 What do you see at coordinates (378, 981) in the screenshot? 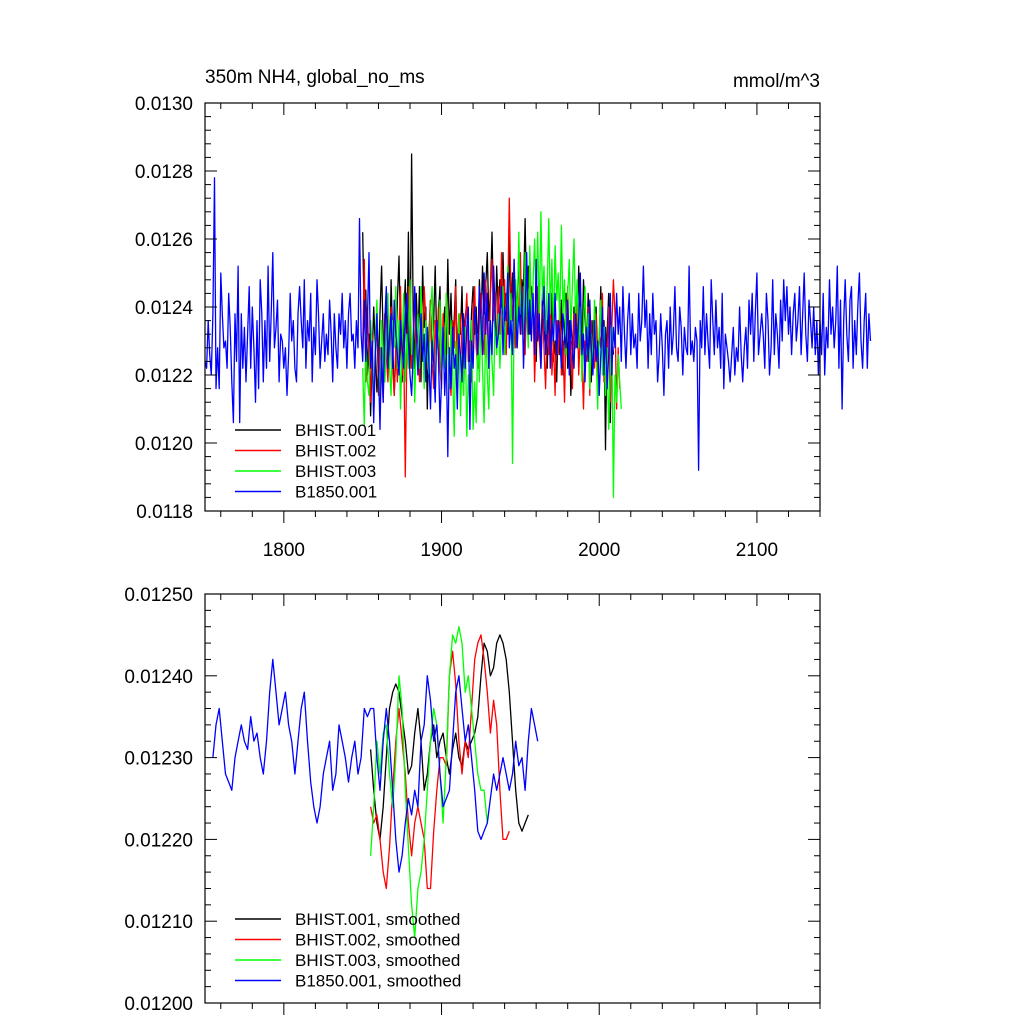
I see `bottom-legend-label-4: B1850.001, smoothed` at bounding box center [378, 981].